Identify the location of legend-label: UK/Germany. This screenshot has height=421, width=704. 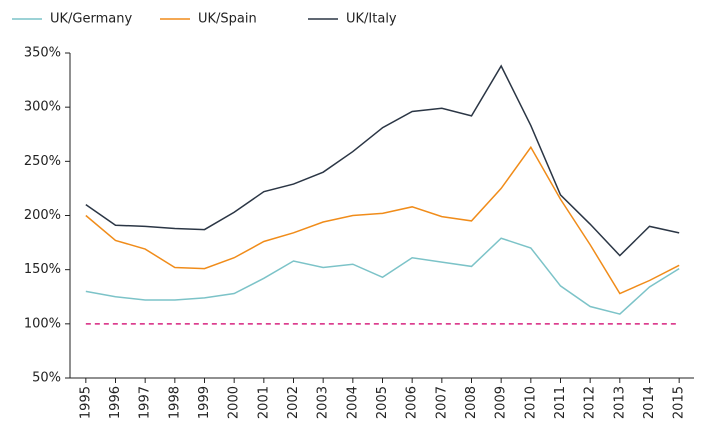
(91, 19).